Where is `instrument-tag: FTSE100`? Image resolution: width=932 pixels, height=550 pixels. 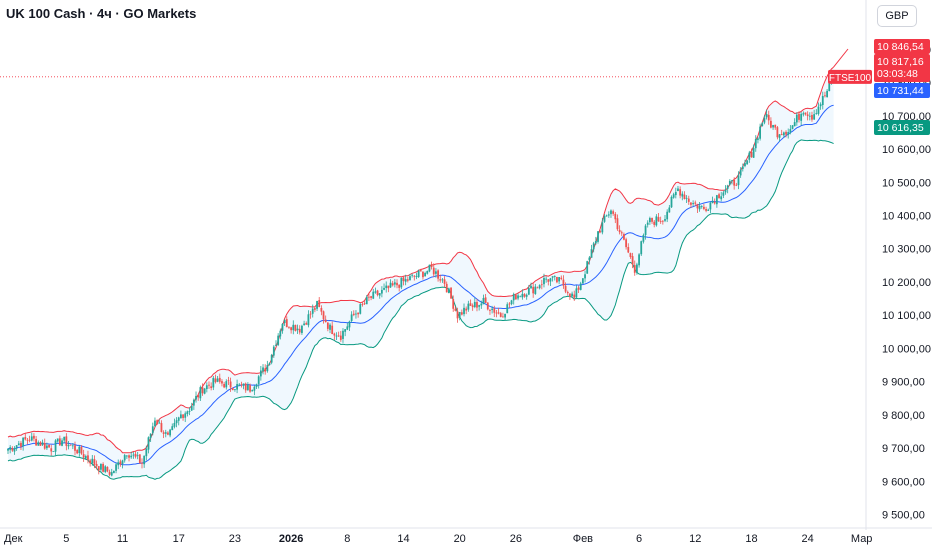 instrument-tag: FTSE100 is located at coordinates (850, 76).